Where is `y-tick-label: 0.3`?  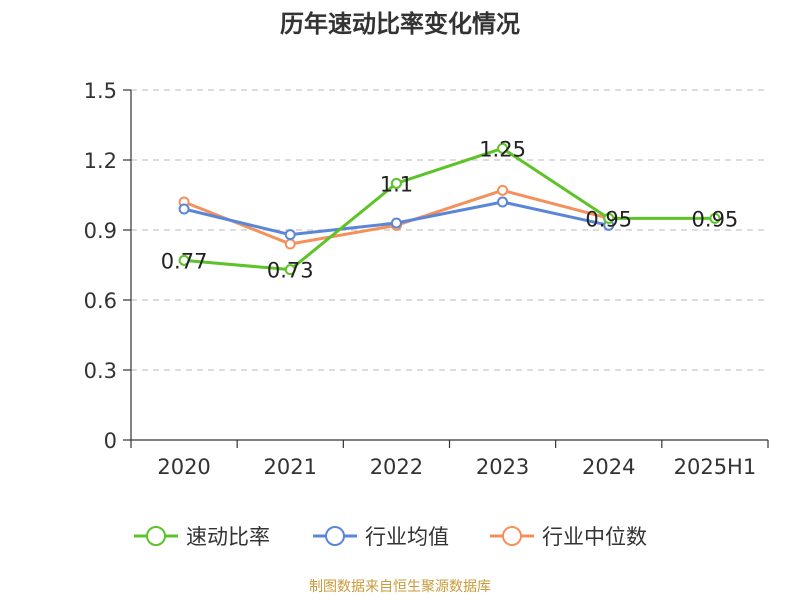 y-tick-label: 0.3 is located at coordinates (100, 371).